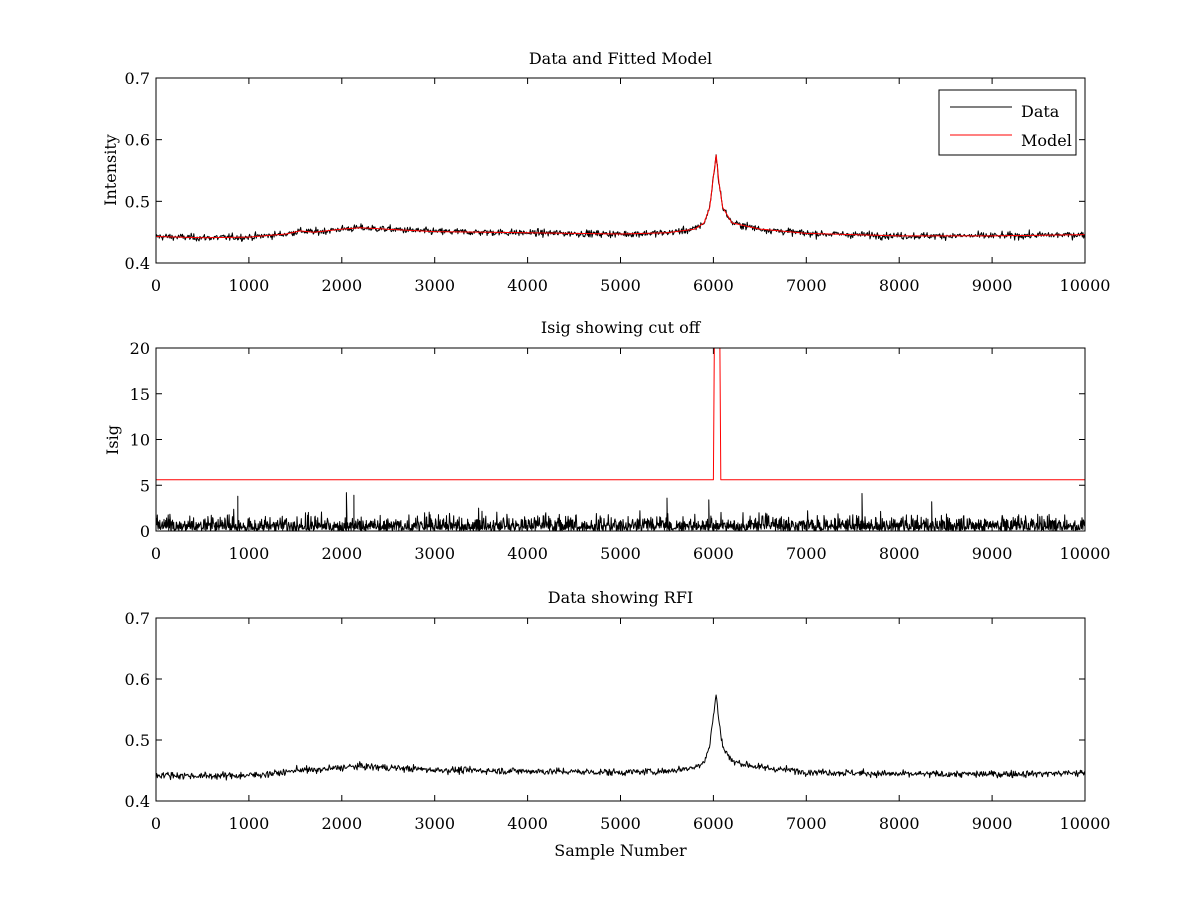 The image size is (1200, 905). I want to click on legend: Data Model, so click(1007, 122).